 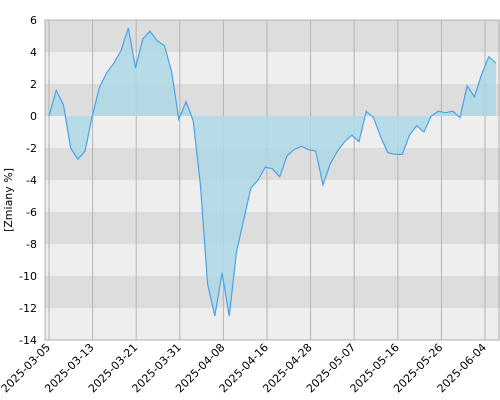 What do you see at coordinates (33, 116) in the screenshot?
I see `y-tick-label: 0` at bounding box center [33, 116].